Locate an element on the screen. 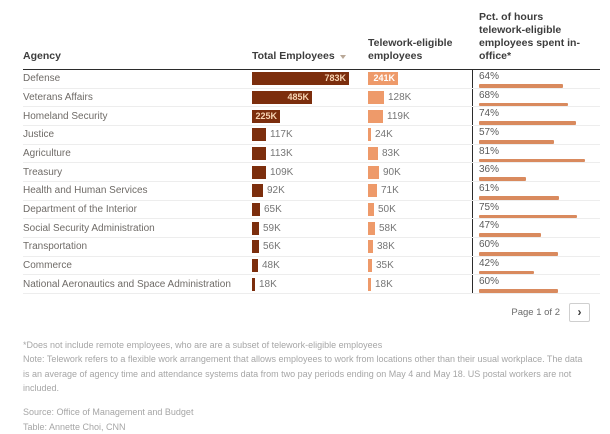 This screenshot has height=434, width=610. table-row: Agriculture 113K 83K 81% is located at coordinates (311, 154).